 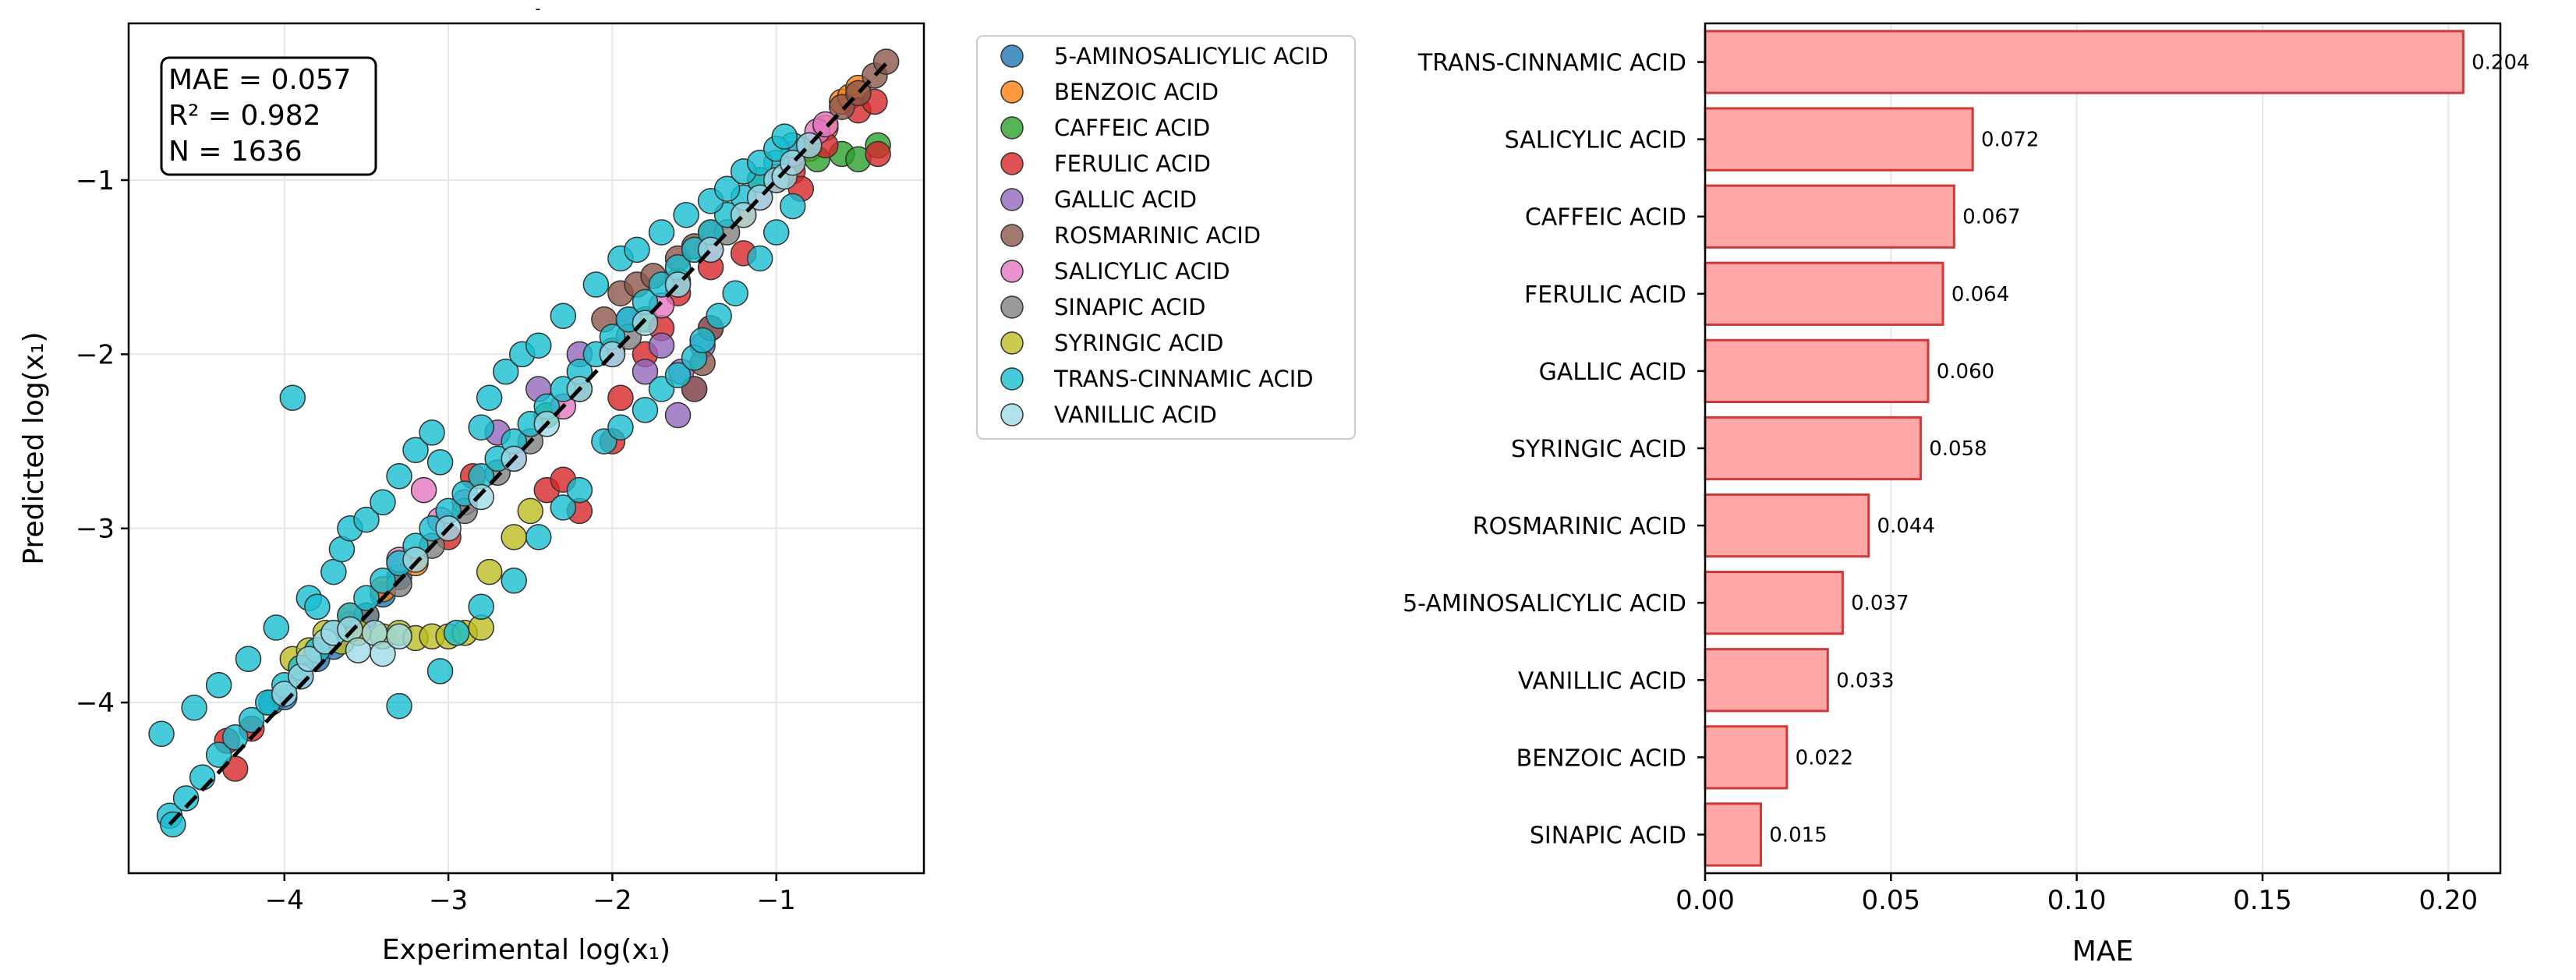 What do you see at coordinates (1598, 449) in the screenshot?
I see `bar-category-label: SYRINGIC ACID` at bounding box center [1598, 449].